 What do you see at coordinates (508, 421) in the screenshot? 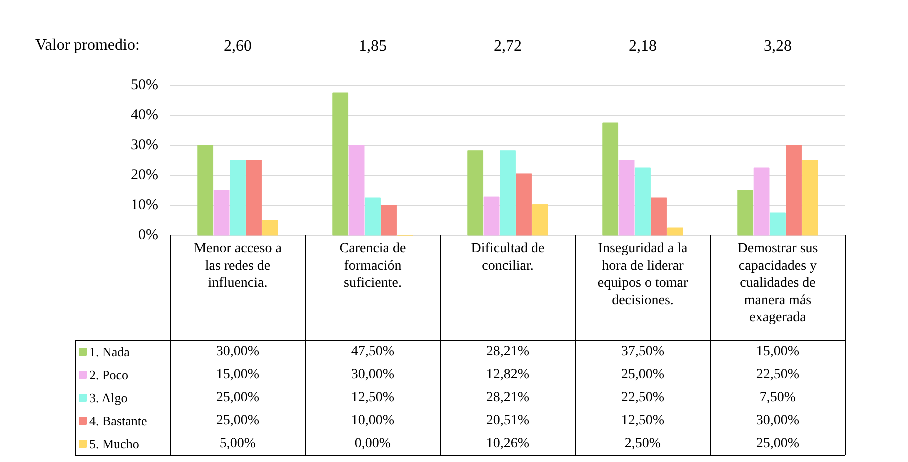
I see `data-label: 20,51%` at bounding box center [508, 421].